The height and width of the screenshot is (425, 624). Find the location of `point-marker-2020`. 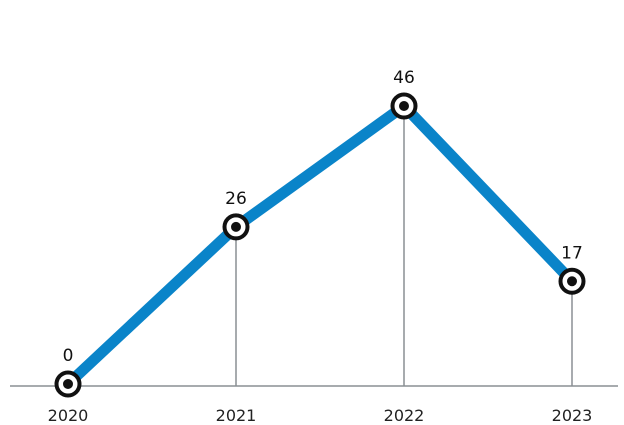

point-marker-2020 is located at coordinates (68, 384).